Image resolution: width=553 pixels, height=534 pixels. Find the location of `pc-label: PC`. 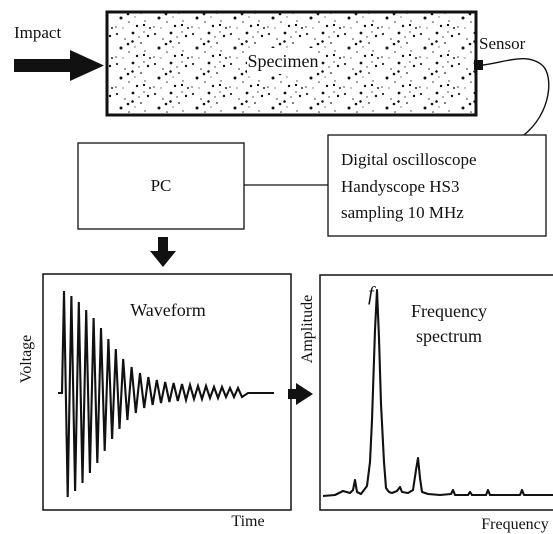

pc-label: PC is located at coordinates (161, 185).